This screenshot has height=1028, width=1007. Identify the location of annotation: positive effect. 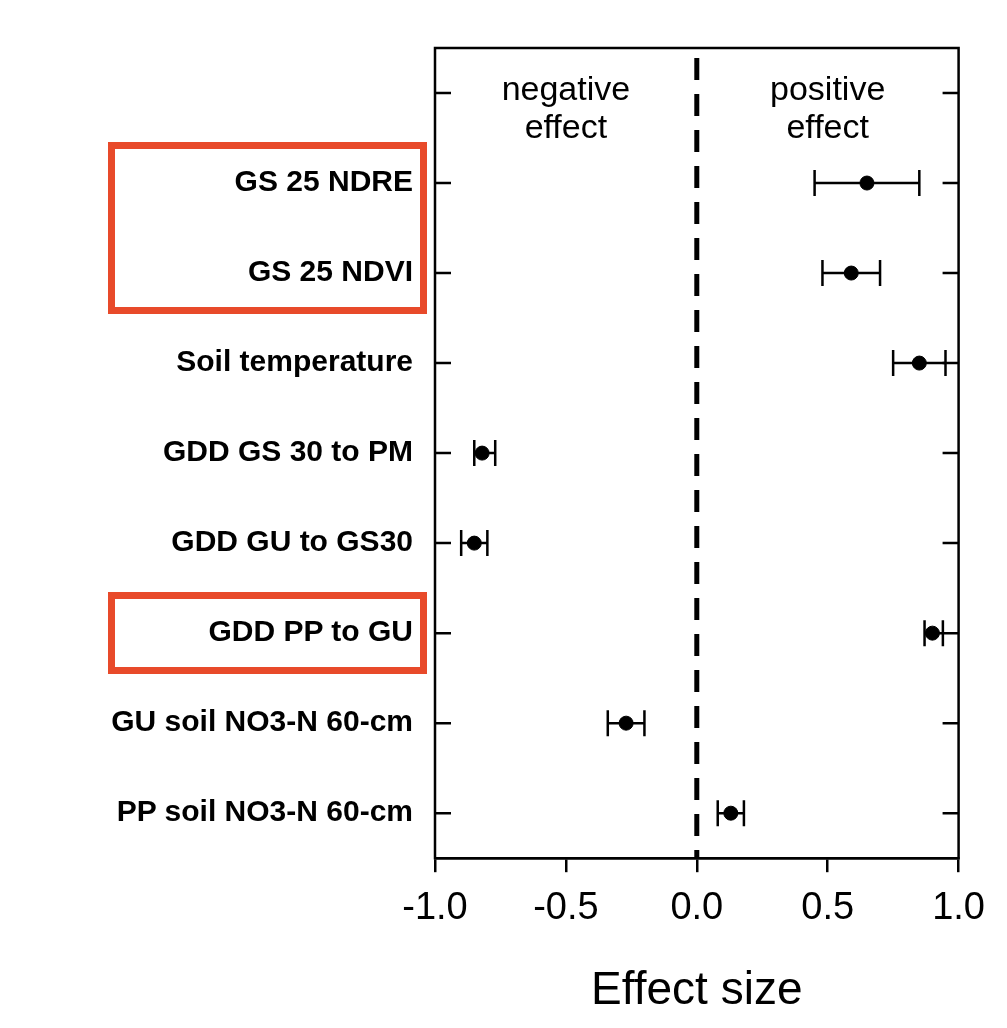
(828, 107).